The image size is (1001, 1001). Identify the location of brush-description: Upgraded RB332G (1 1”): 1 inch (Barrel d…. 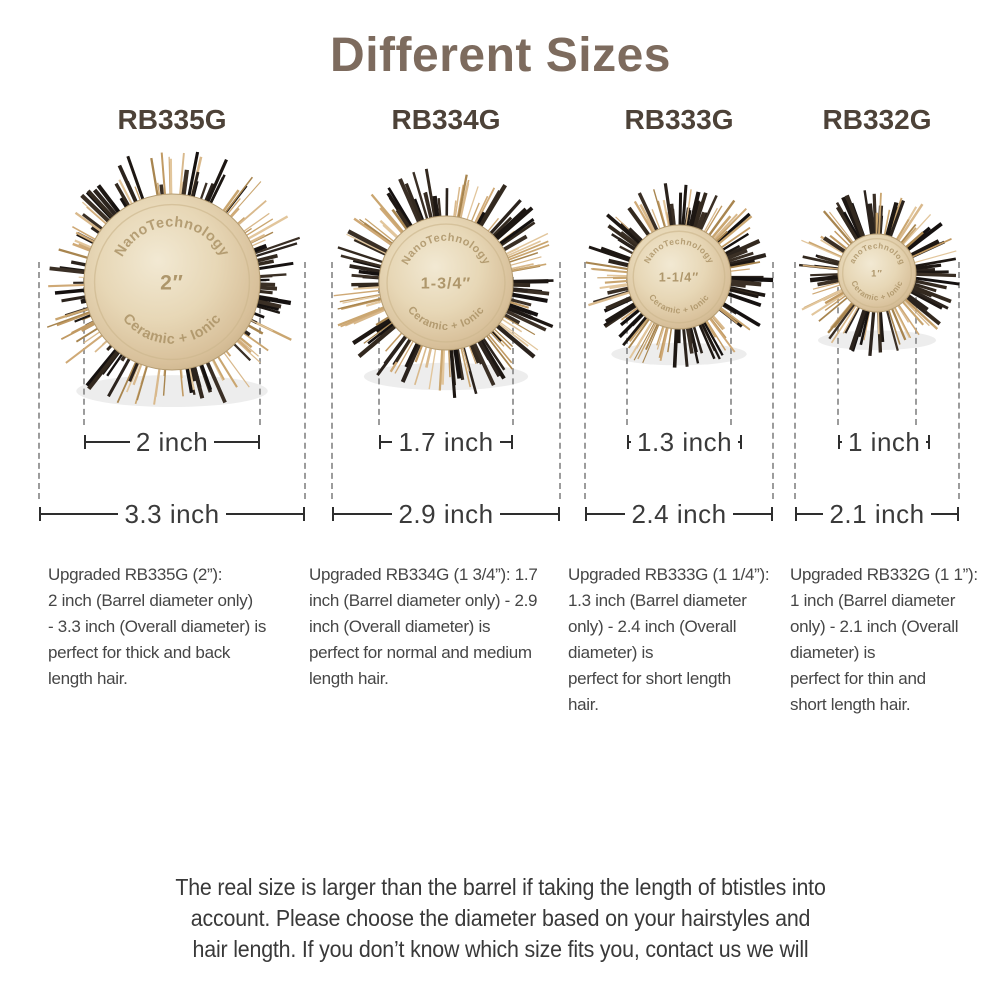
(884, 639).